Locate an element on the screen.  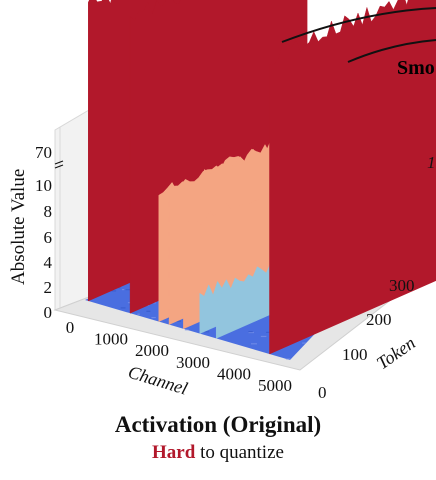
x-tick-label: 3000 is located at coordinates (193, 362).